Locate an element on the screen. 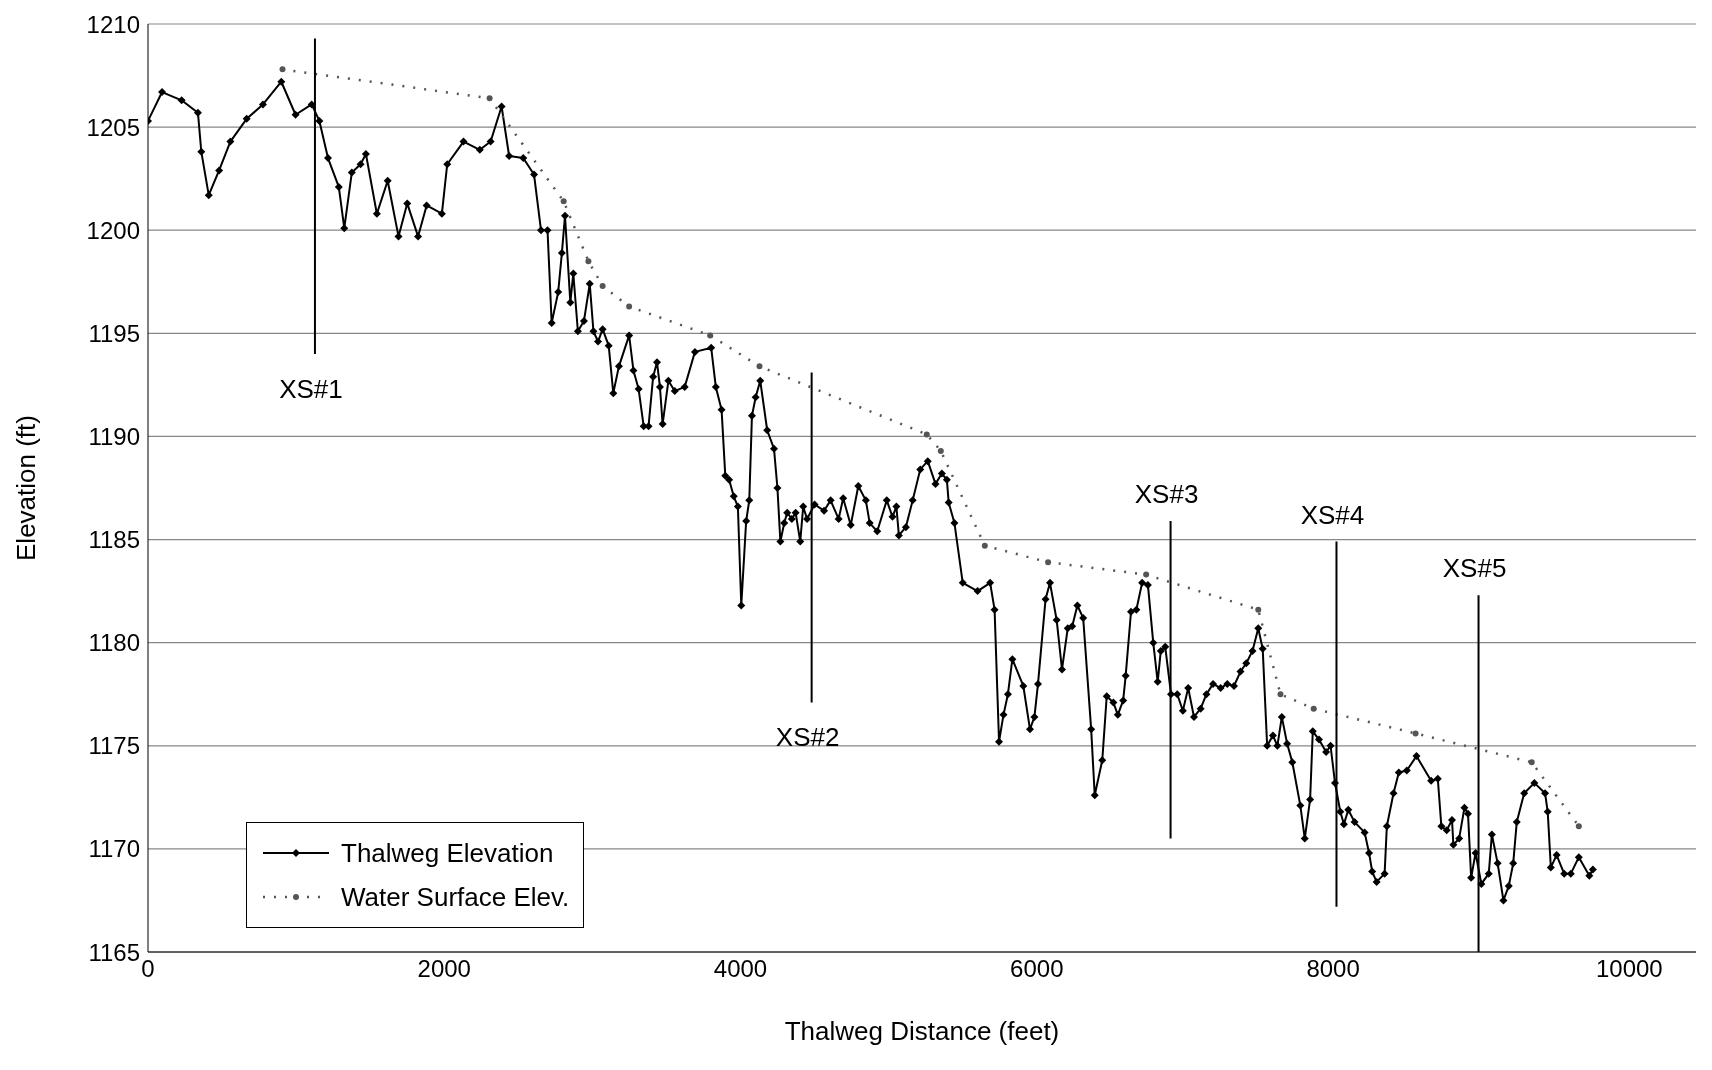  x-axis-title: Thalweg Distance (feet) is located at coordinates (922, 1031).